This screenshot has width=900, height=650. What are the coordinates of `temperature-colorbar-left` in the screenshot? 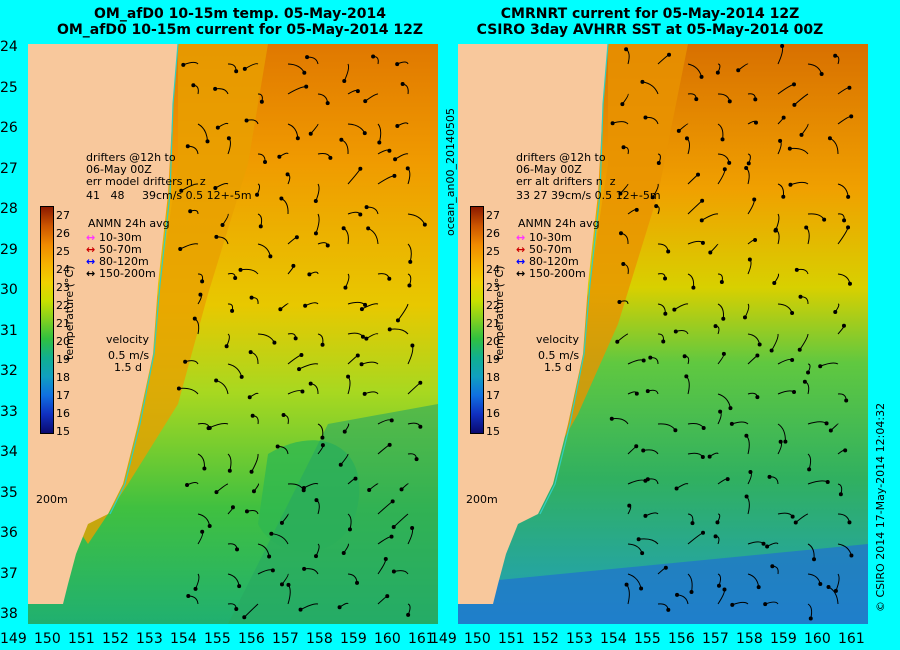 It's located at (47, 320).